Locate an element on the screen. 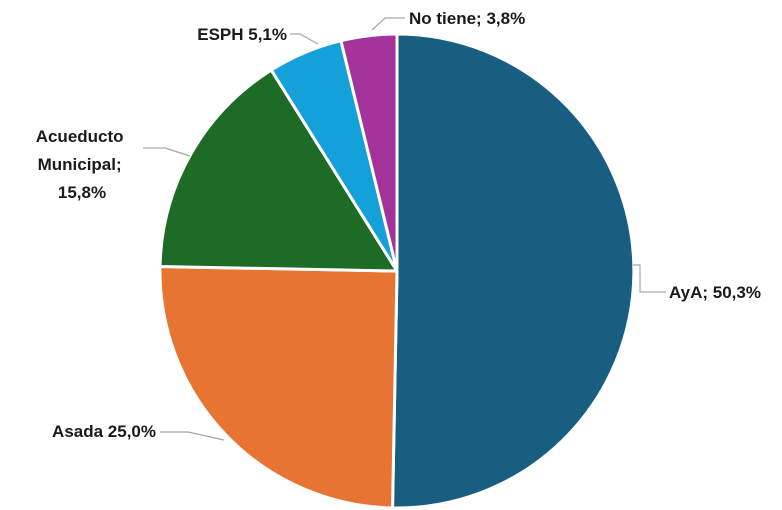  leader-line-asada is located at coordinates (192, 436).